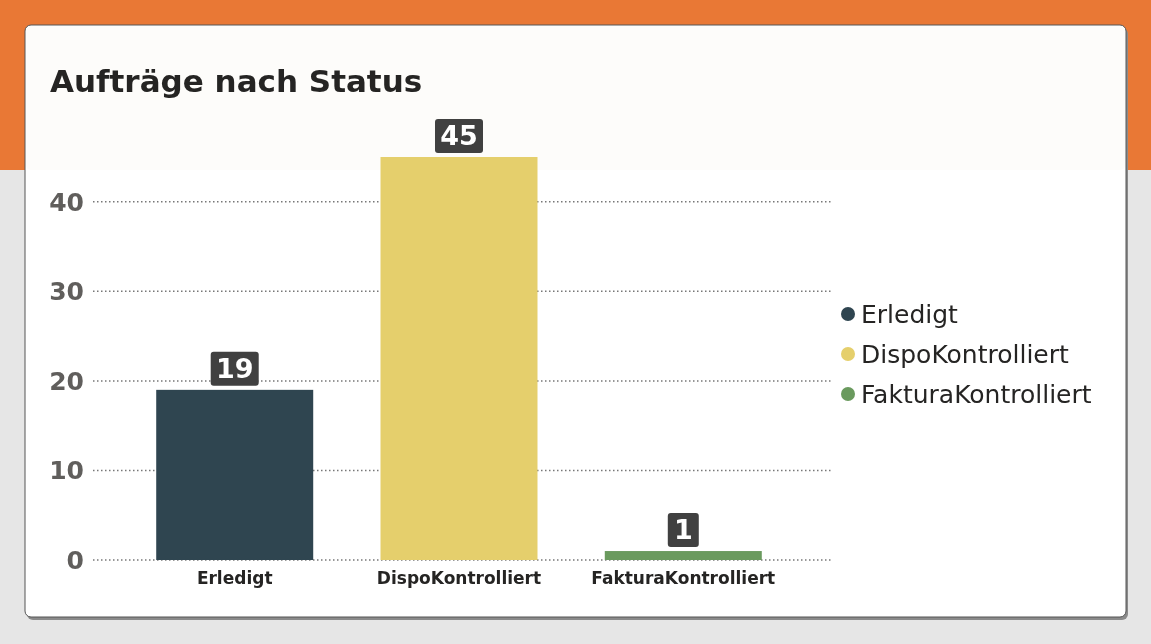 The image size is (1151, 644). I want to click on data-label: 19, so click(234, 368).